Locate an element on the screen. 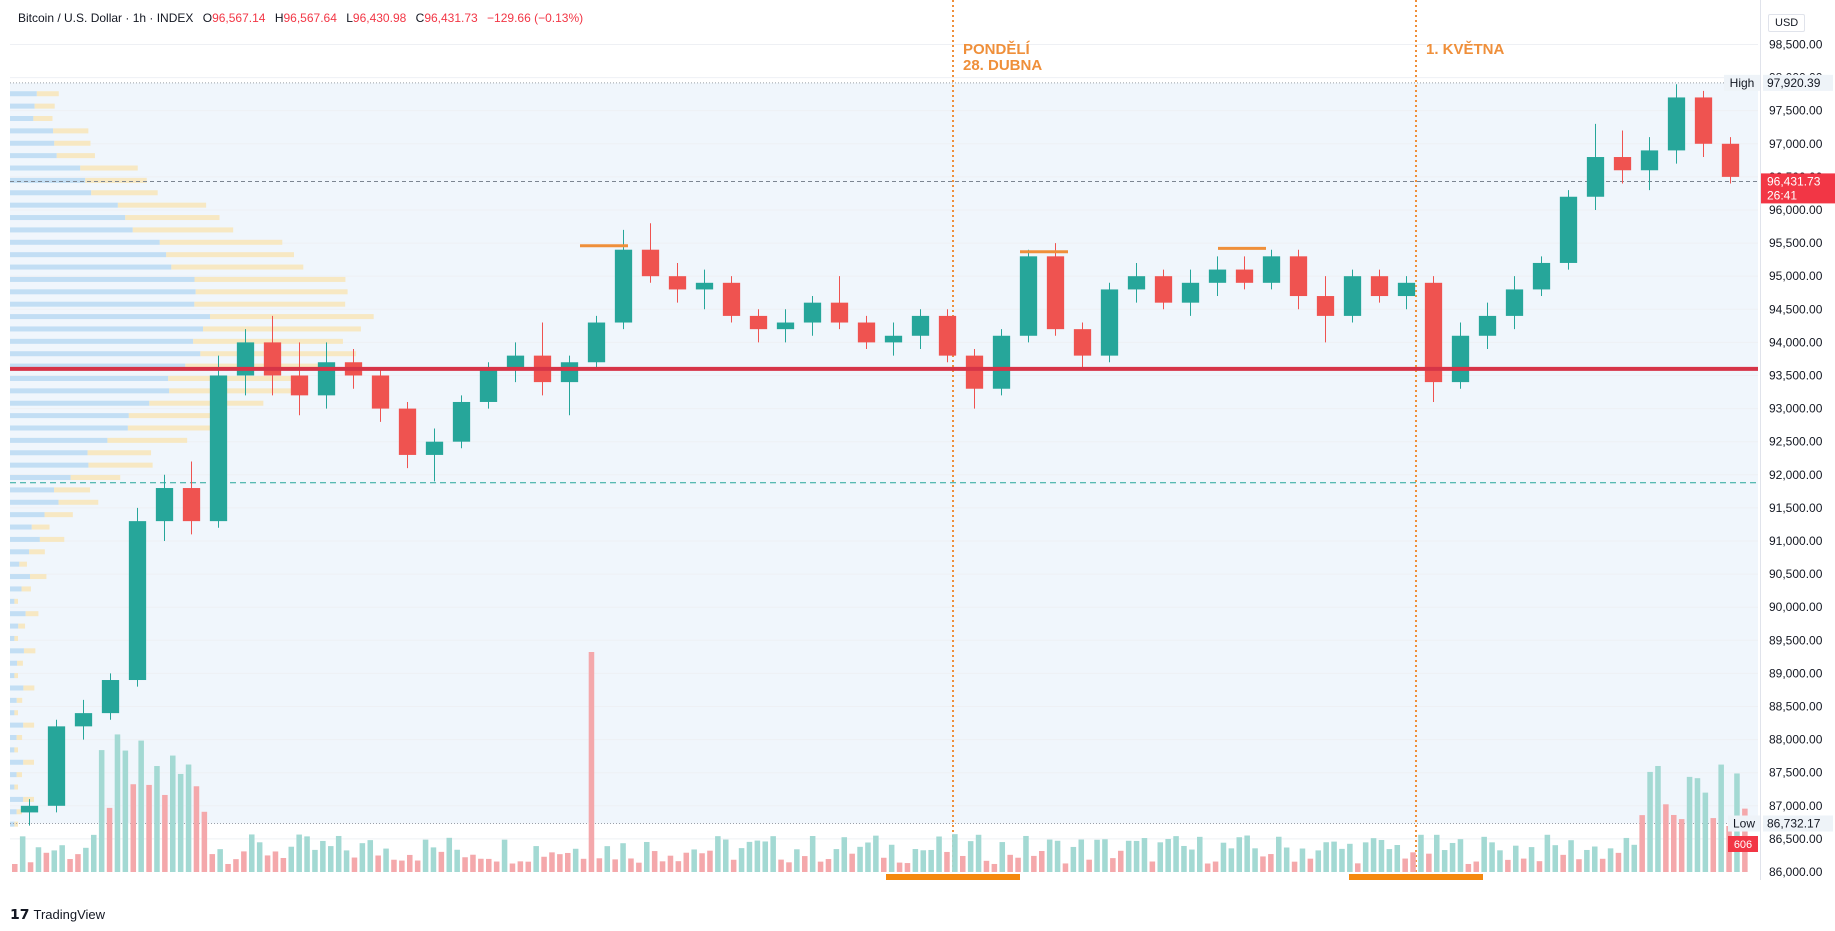 The height and width of the screenshot is (931, 1835). monday-annotation-line1: PONDĚLÍ is located at coordinates (997, 49).